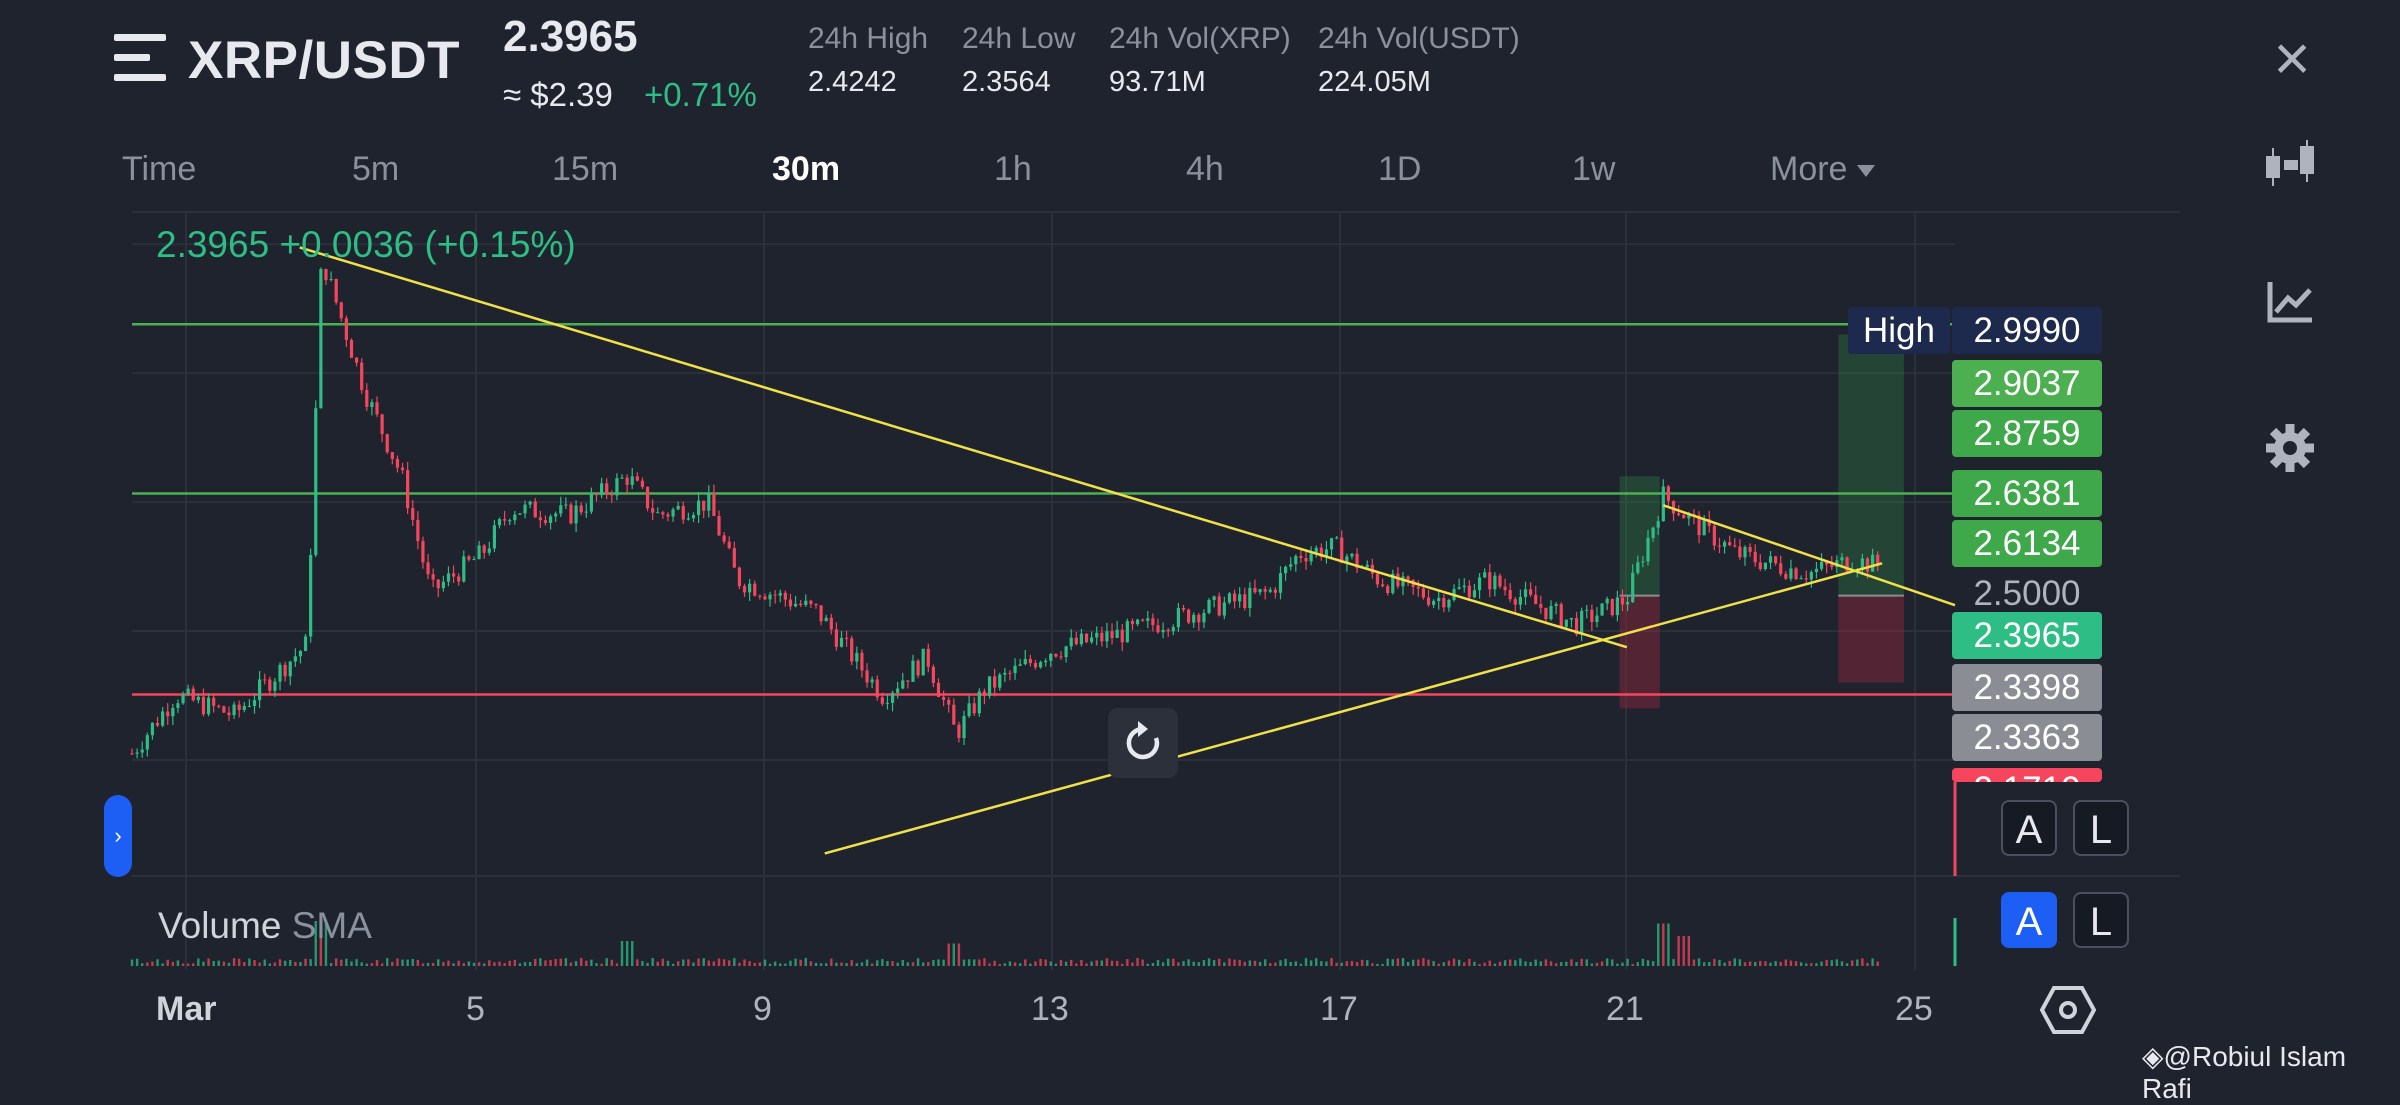 This screenshot has width=2400, height=1105. Describe the element at coordinates (1353, 708) in the screenshot. I see `trendline` at that location.